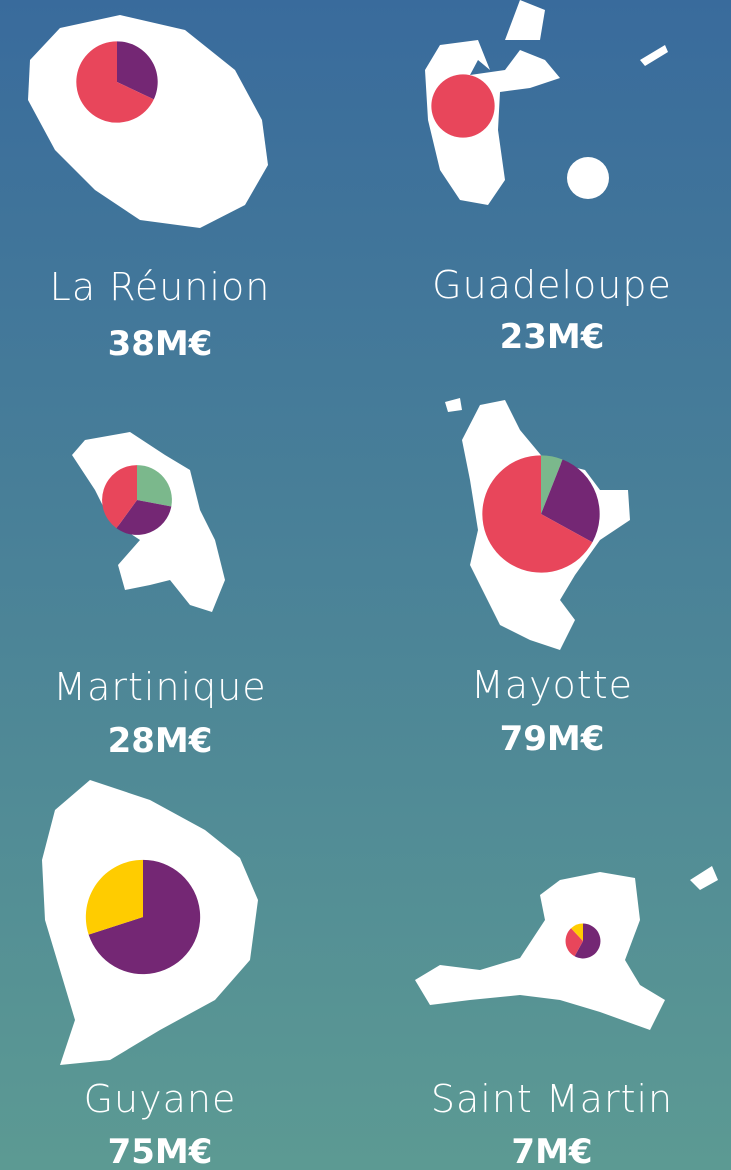 This screenshot has width=731, height=1170. What do you see at coordinates (160, 1151) in the screenshot?
I see `region-amount: 75M€` at bounding box center [160, 1151].